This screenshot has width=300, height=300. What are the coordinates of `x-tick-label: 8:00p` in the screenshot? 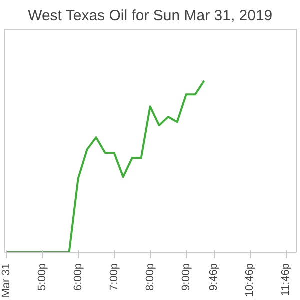 It's located at (150, 277).